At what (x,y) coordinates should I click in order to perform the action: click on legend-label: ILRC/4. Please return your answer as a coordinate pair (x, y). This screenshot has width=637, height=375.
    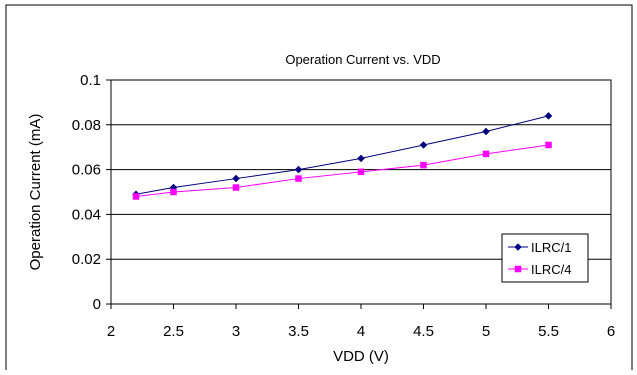
    Looking at the image, I should click on (551, 269).